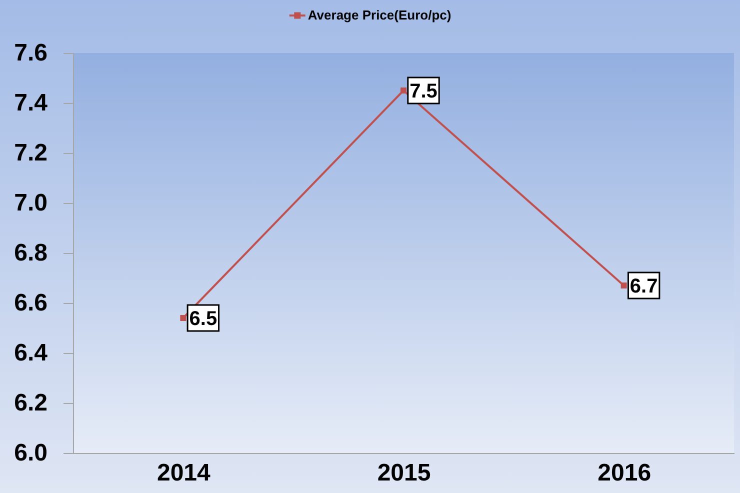  I want to click on data-label: 6.7, so click(644, 287).